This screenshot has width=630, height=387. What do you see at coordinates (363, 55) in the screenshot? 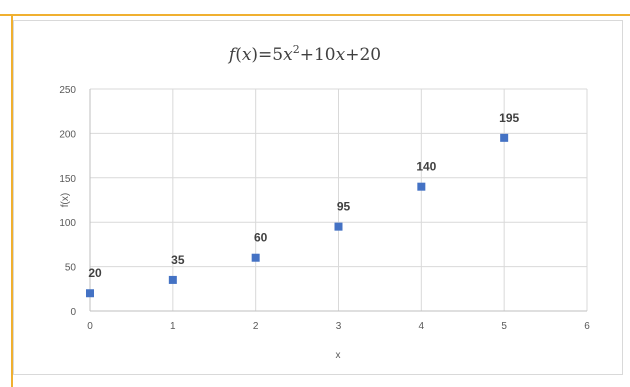
I see `title-plus20: +20` at bounding box center [363, 55].